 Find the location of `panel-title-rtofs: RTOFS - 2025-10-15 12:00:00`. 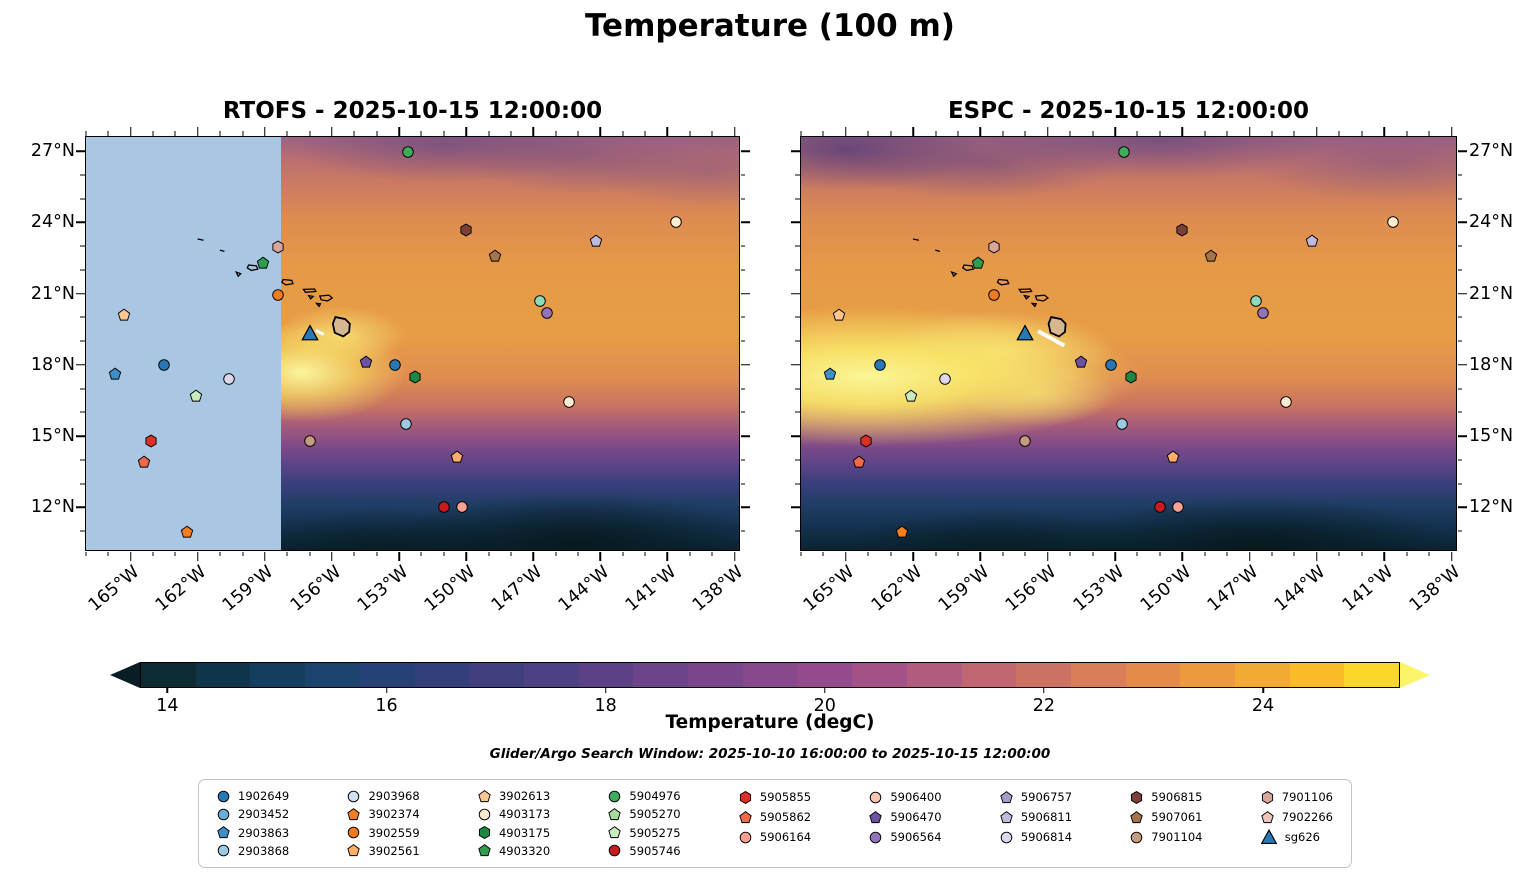

panel-title-rtofs: RTOFS - 2025-10-15 12:00:00 is located at coordinates (412, 111).